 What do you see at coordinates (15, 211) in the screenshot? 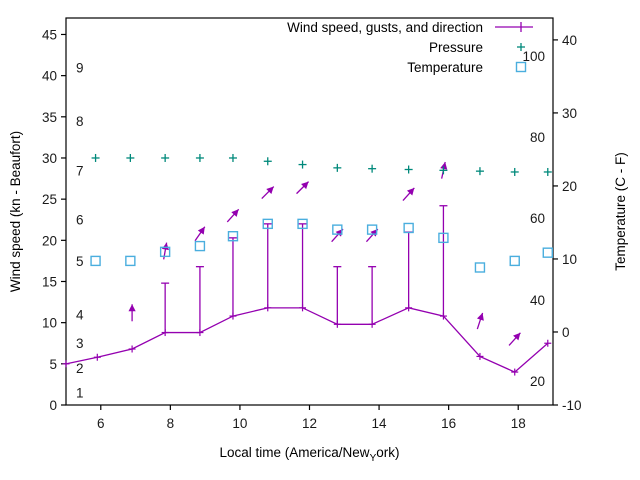
I see `y-axis-title: Wind speed (kn - Beaufort)` at bounding box center [15, 211].